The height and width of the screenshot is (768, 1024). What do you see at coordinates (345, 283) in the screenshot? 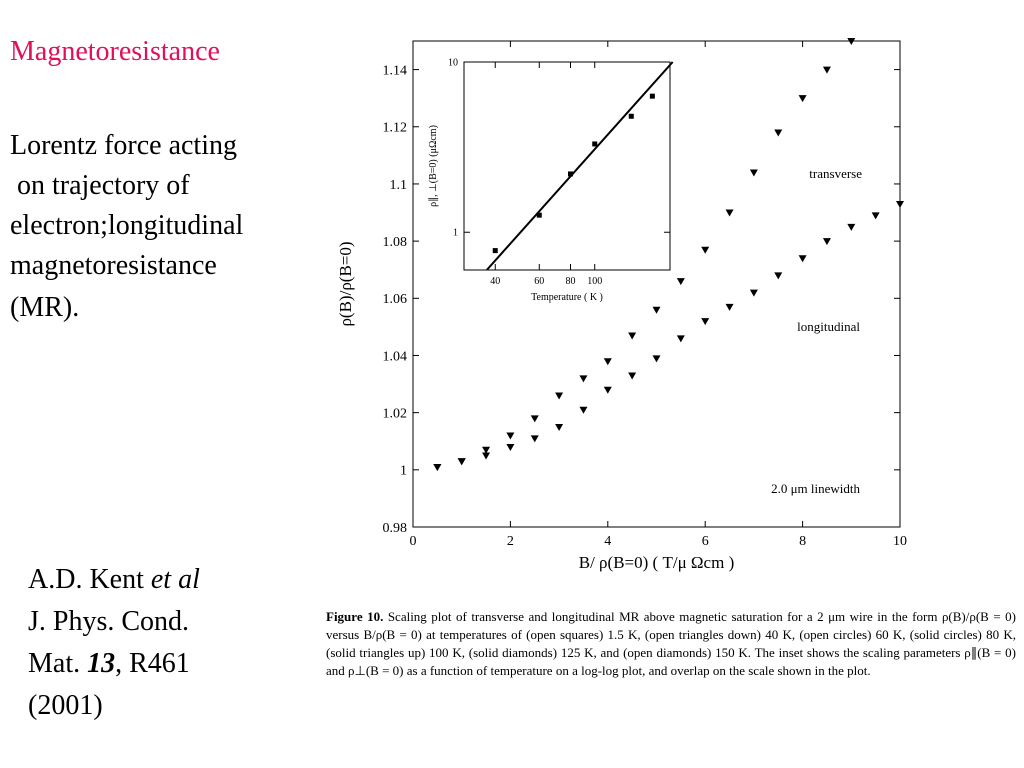
I see `y-axis-label: ρ(B)/ρ(B=0)` at bounding box center [345, 283].